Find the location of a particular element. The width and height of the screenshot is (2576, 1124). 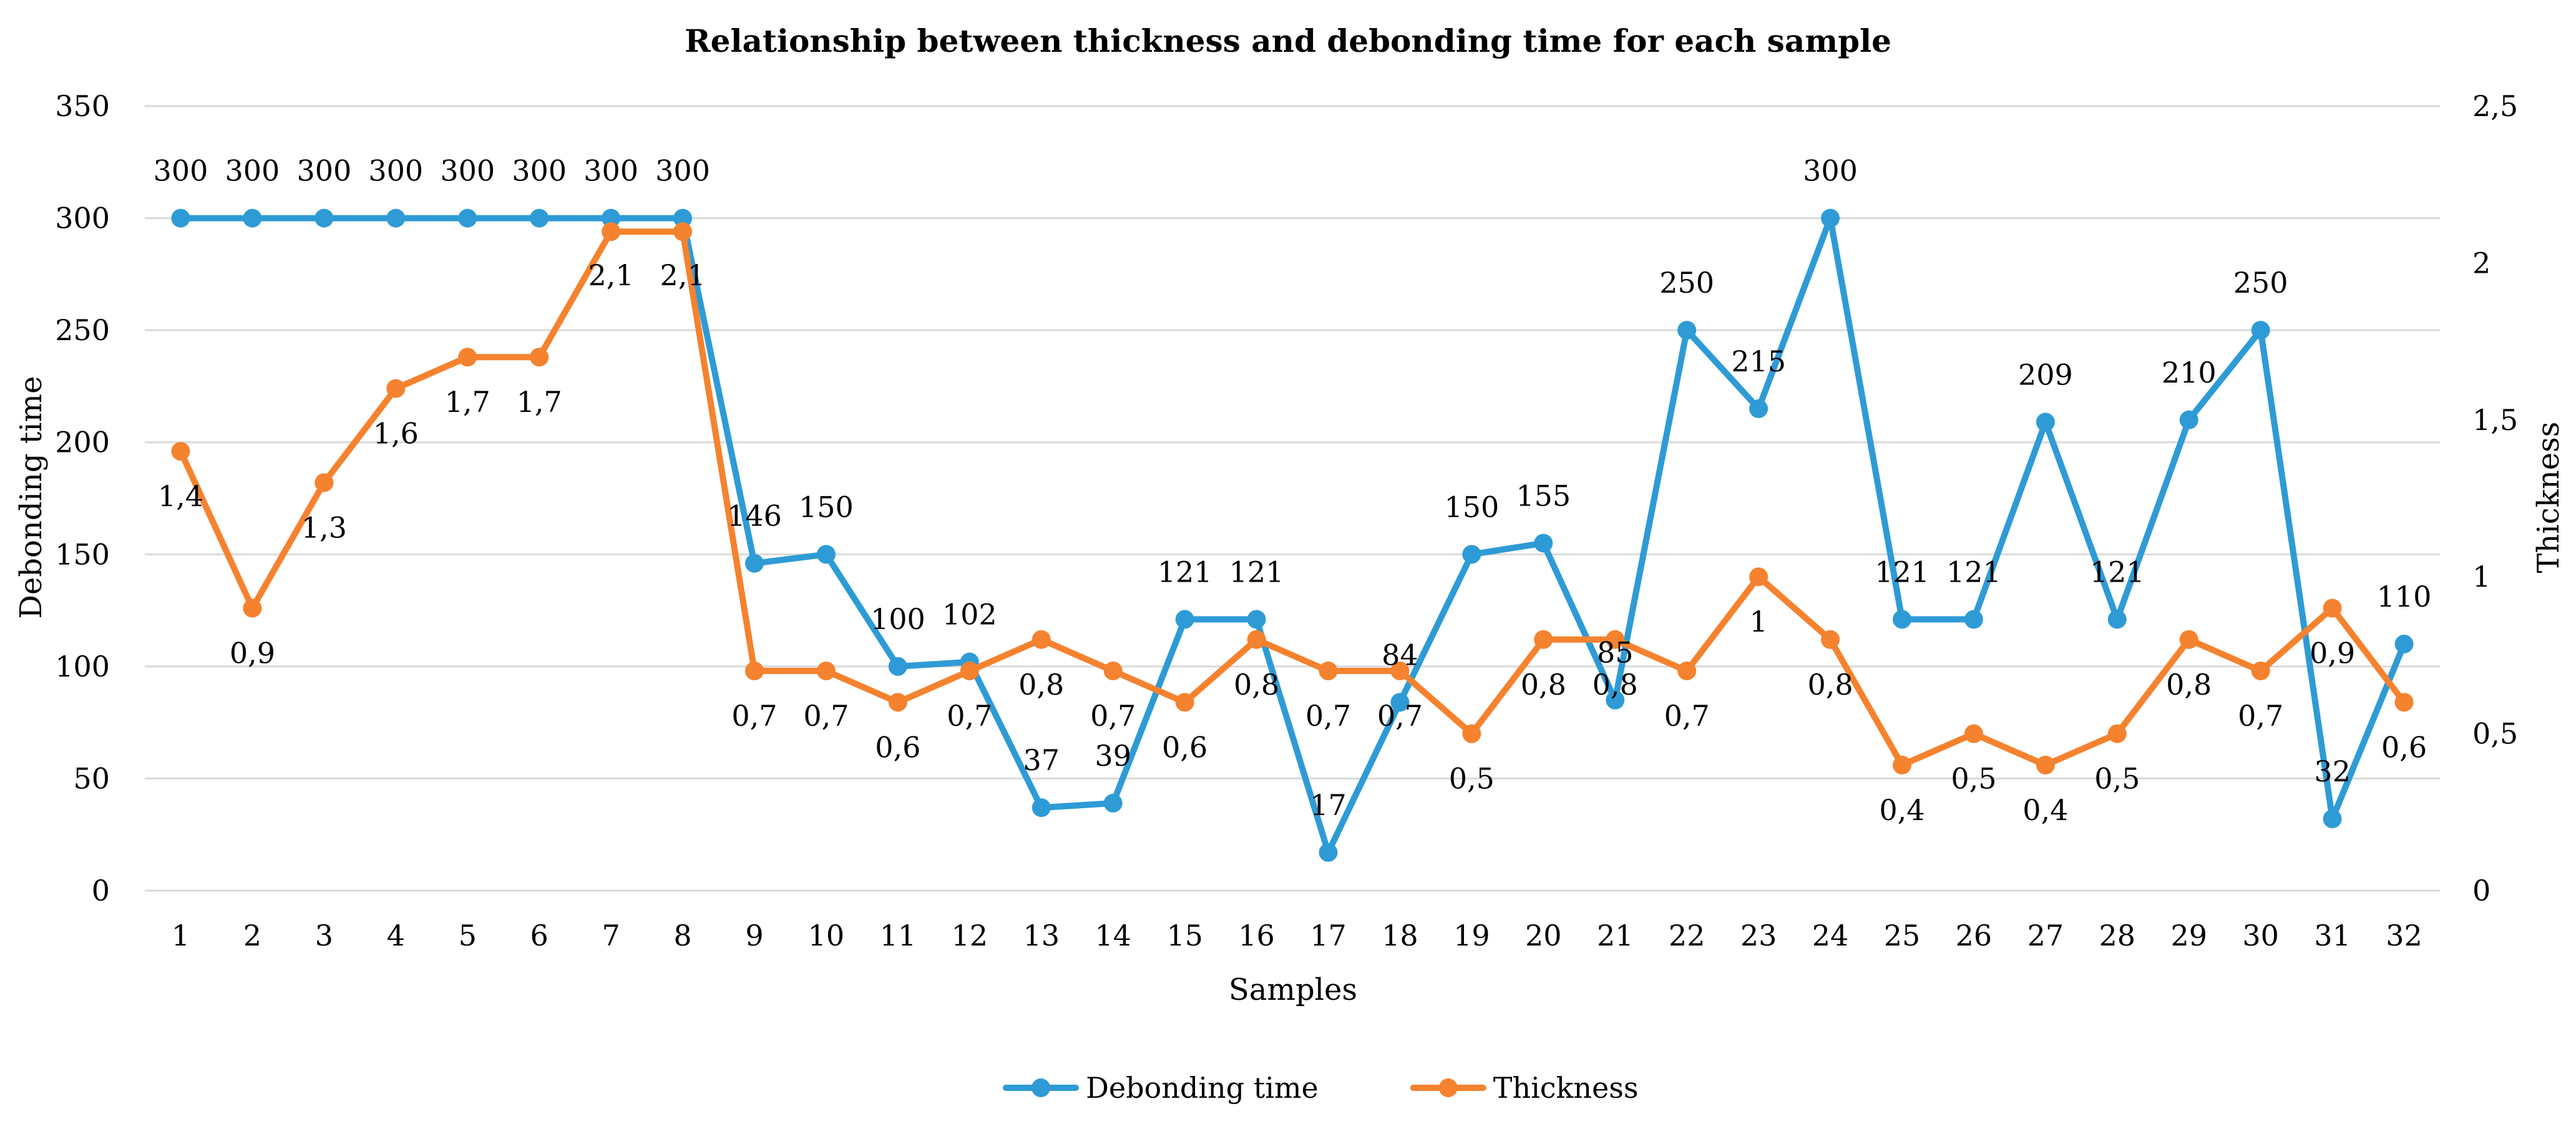

data-label-debonding-time: 110 is located at coordinates (2404, 596).